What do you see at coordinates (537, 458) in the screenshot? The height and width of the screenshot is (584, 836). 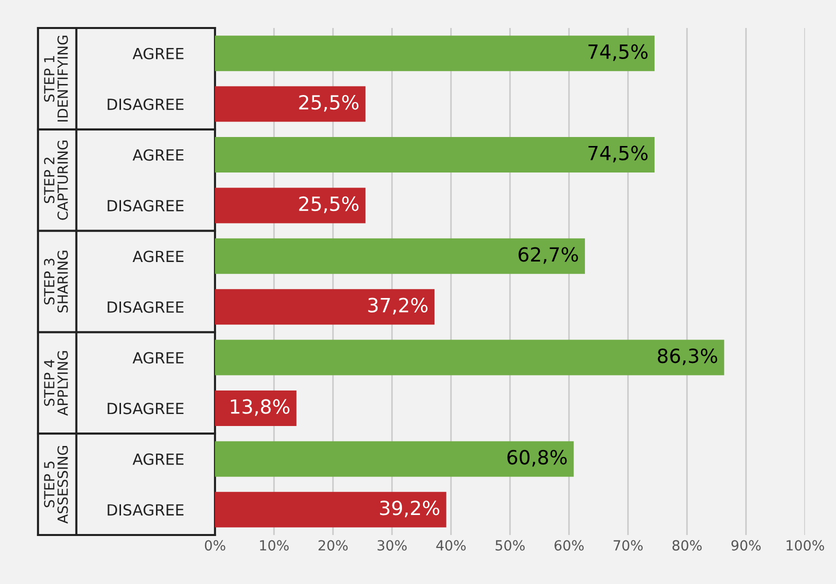 I see `data-label: 60,8%` at bounding box center [537, 458].